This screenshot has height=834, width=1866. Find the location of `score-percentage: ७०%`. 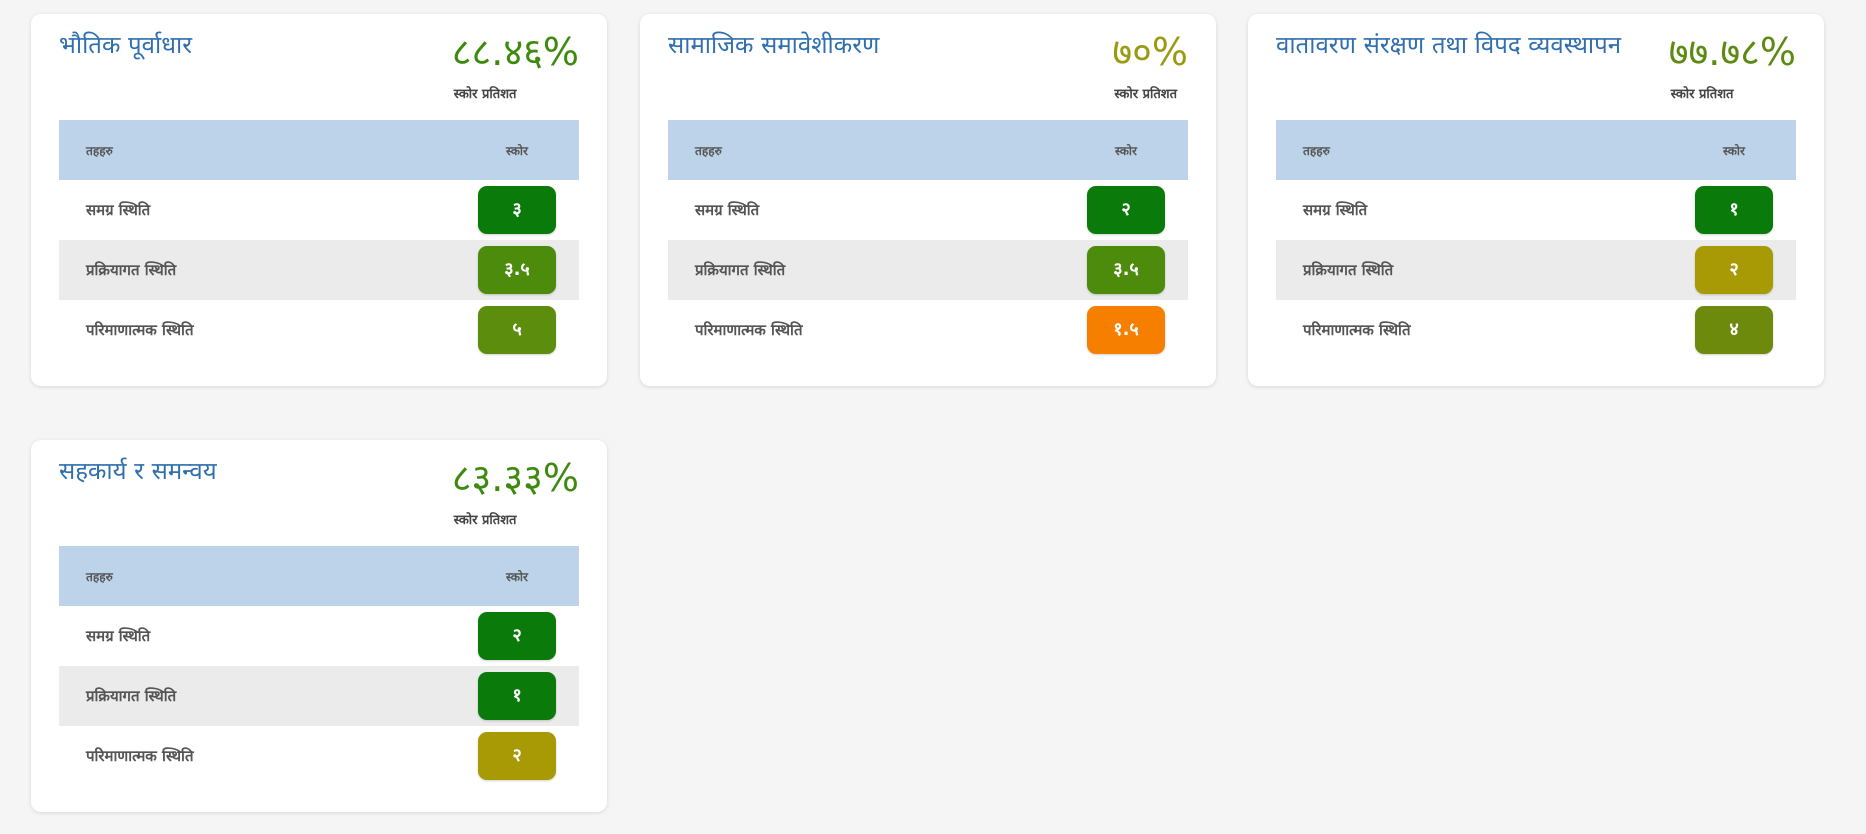

score-percentage: ७०% is located at coordinates (1150, 52).